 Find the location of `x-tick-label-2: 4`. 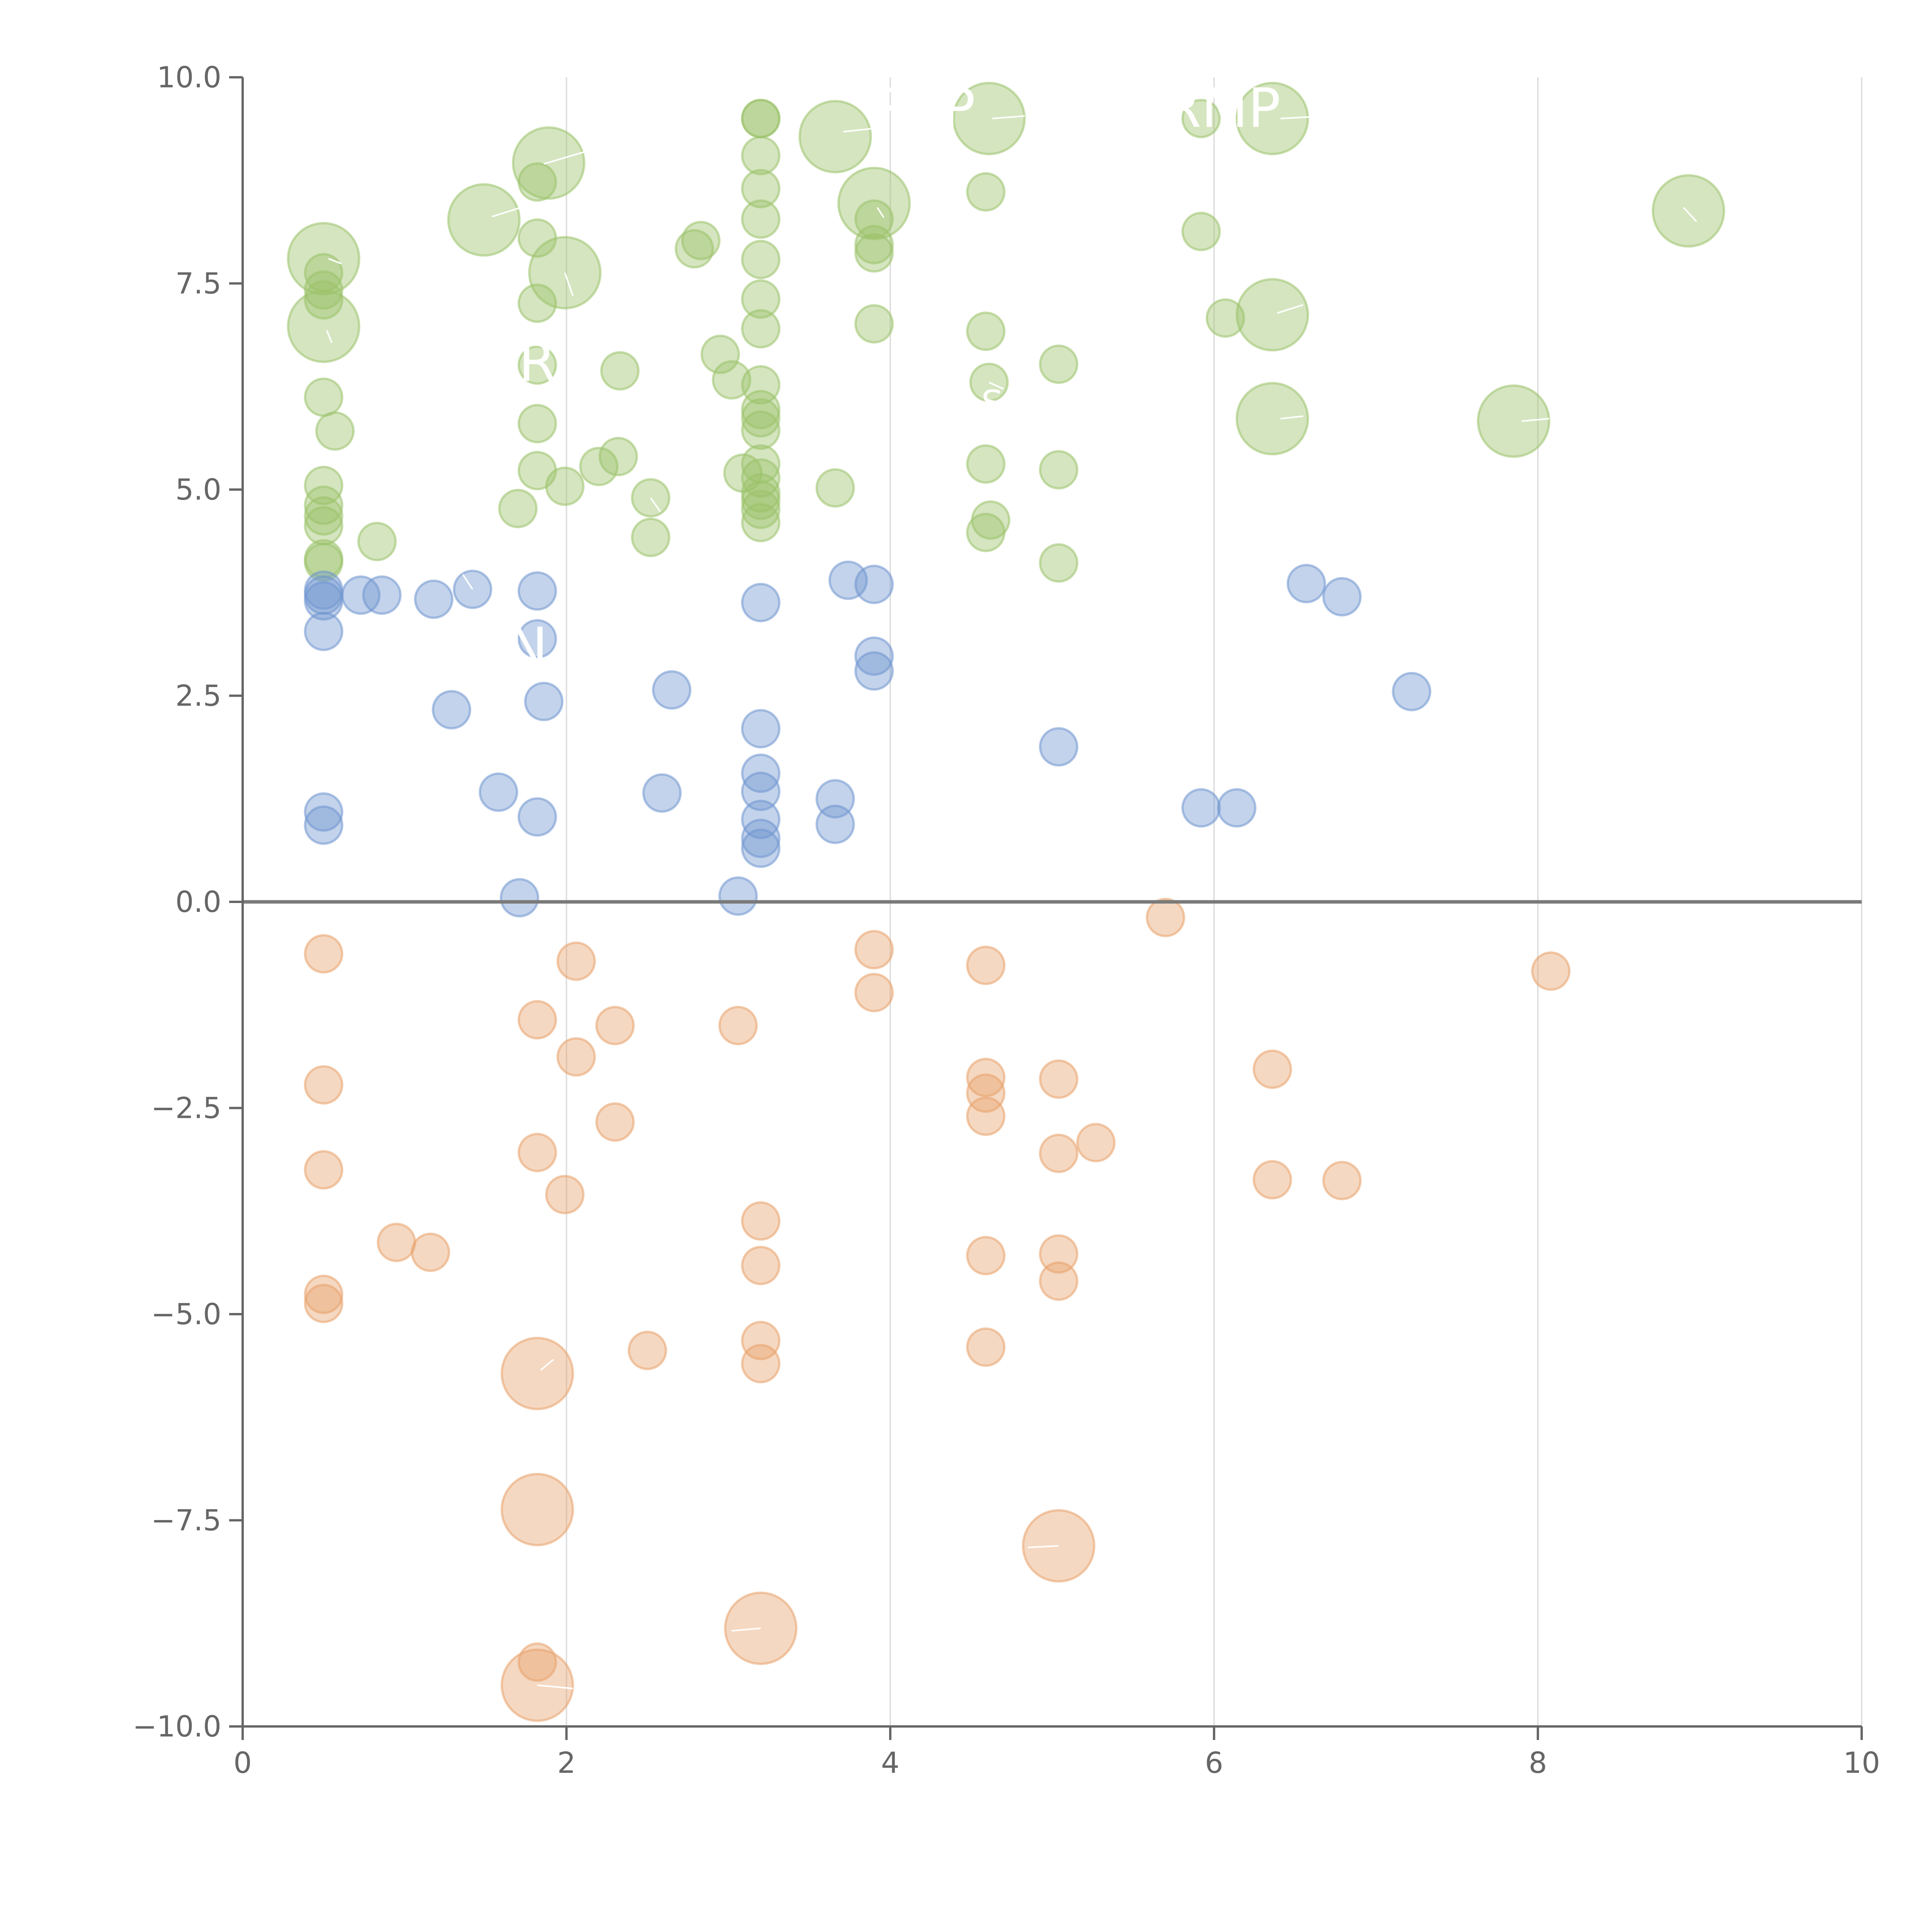

x-tick-label-2: 4 is located at coordinates (891, 1763).